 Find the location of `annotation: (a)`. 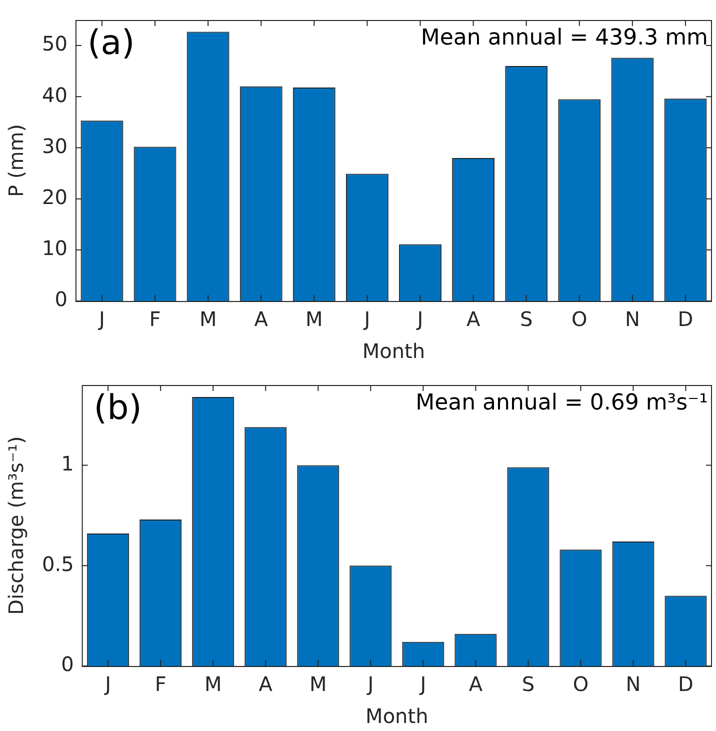

annotation: (a) is located at coordinates (111, 42).